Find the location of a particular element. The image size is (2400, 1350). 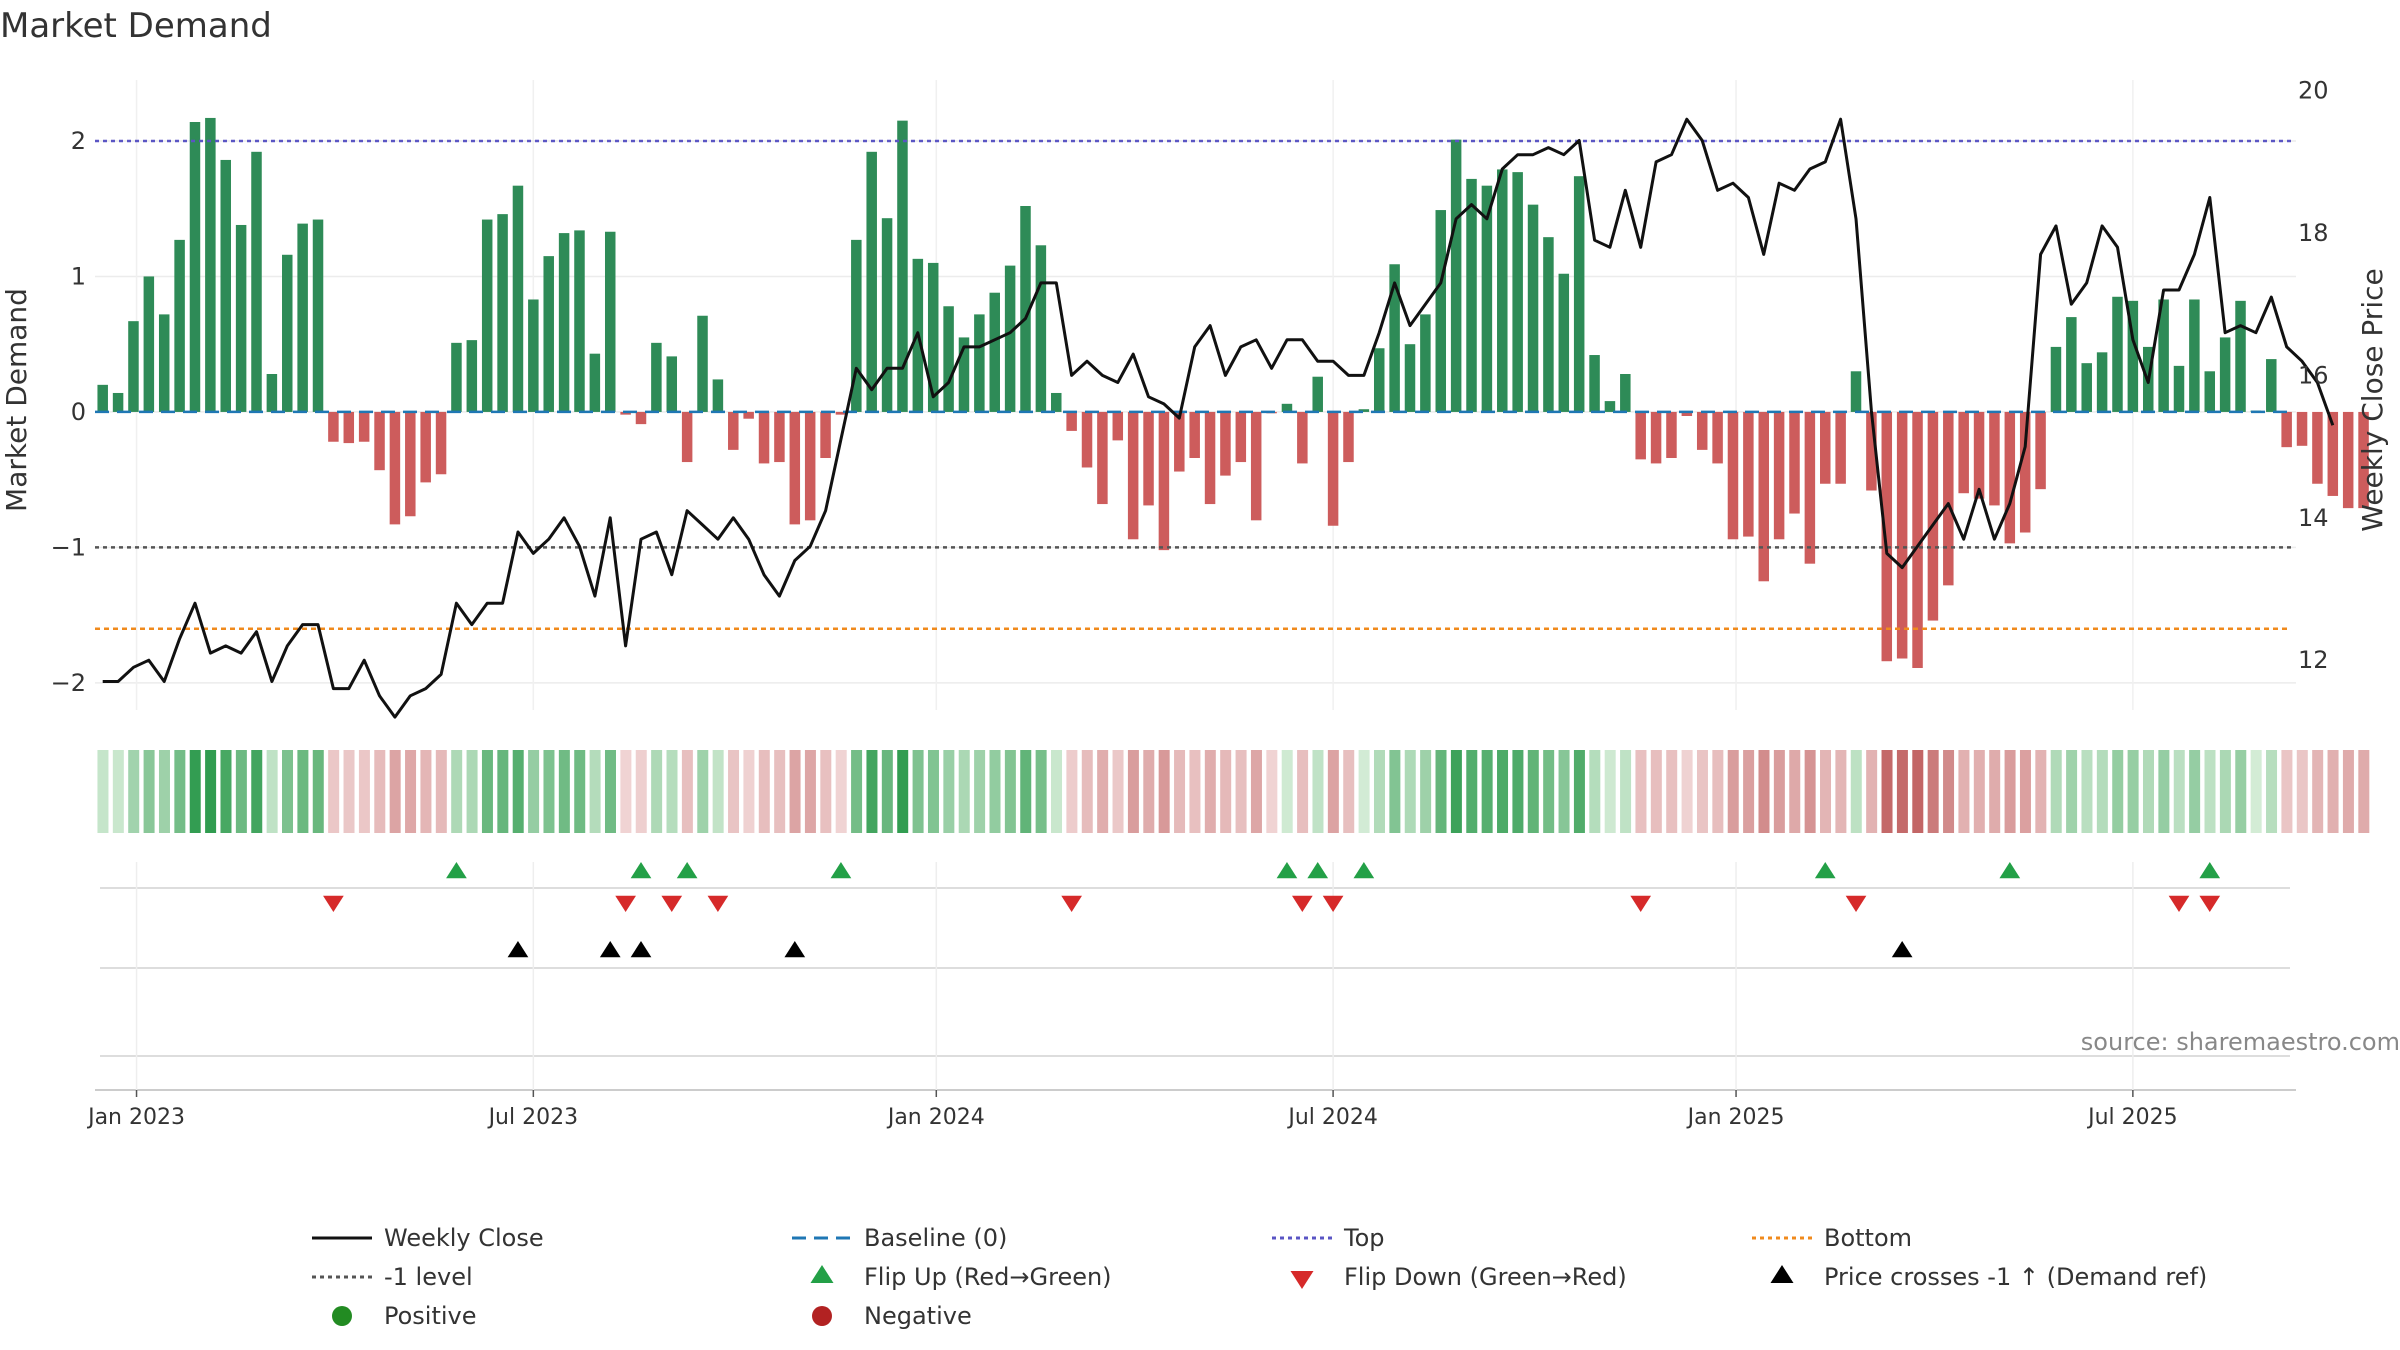

right-axis-ticks: 20 18 16 14 12 is located at coordinates (2313, 375).